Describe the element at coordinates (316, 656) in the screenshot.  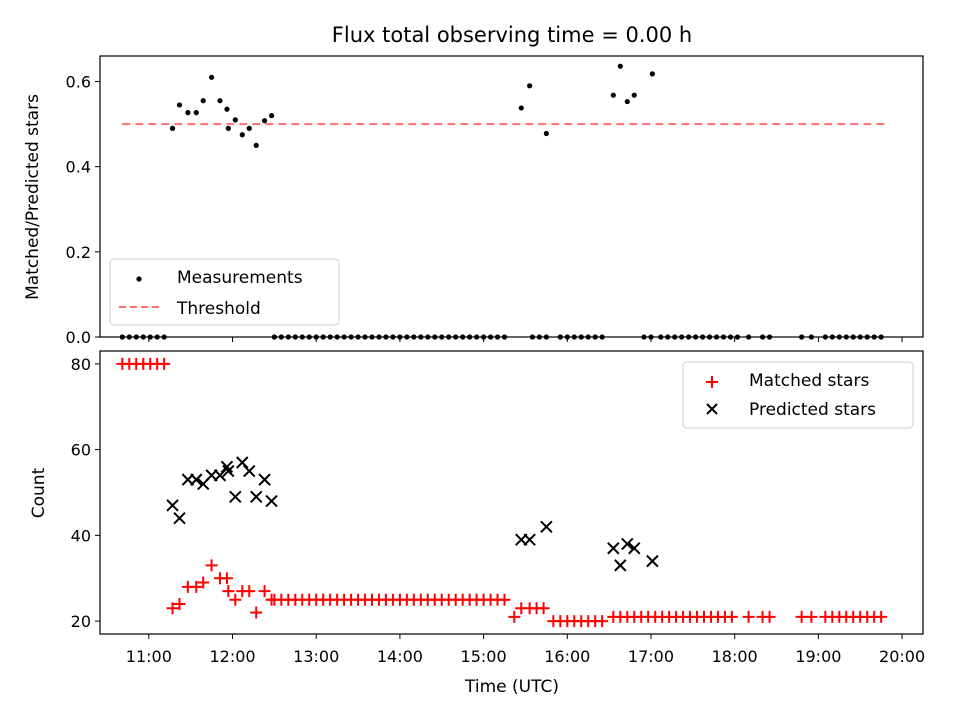
I see `x-tick-label: 13:00` at that location.